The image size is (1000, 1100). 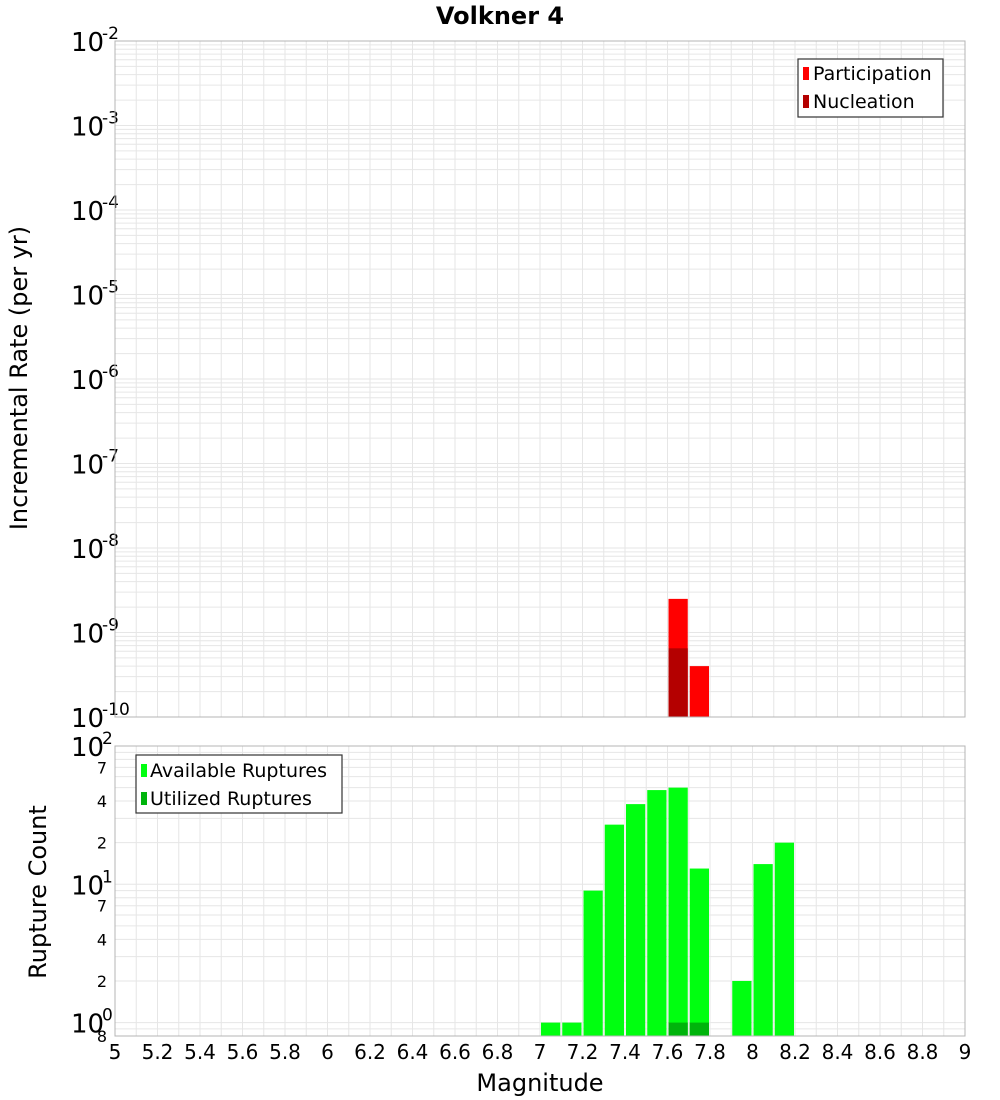 What do you see at coordinates (678, 682) in the screenshot?
I see `top-nucleation-bar` at bounding box center [678, 682].